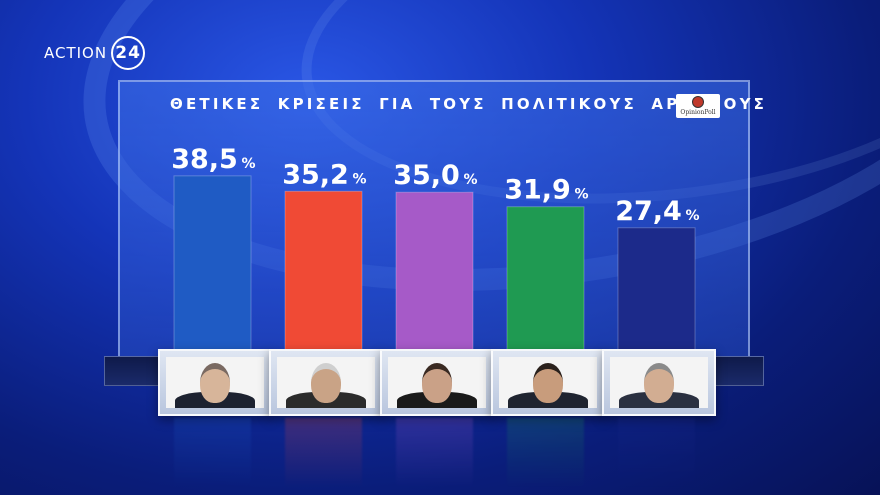  What do you see at coordinates (648, 211) in the screenshot?
I see `bar-value-label: 27,4` at bounding box center [648, 211].